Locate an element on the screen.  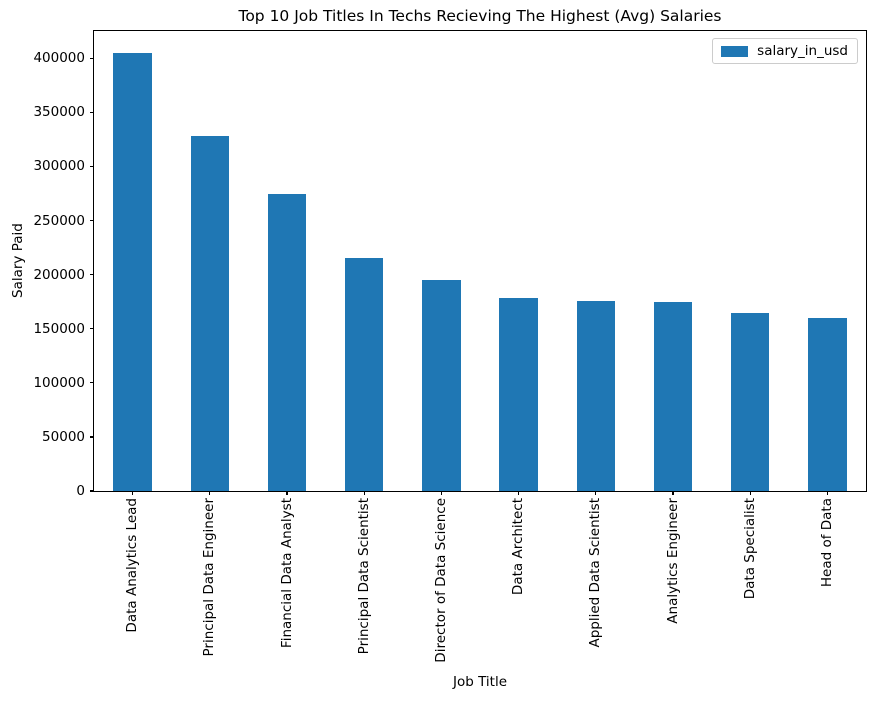
x-tick-label-data-analytics-lead: Data Analytics Lead is located at coordinates (132, 565).